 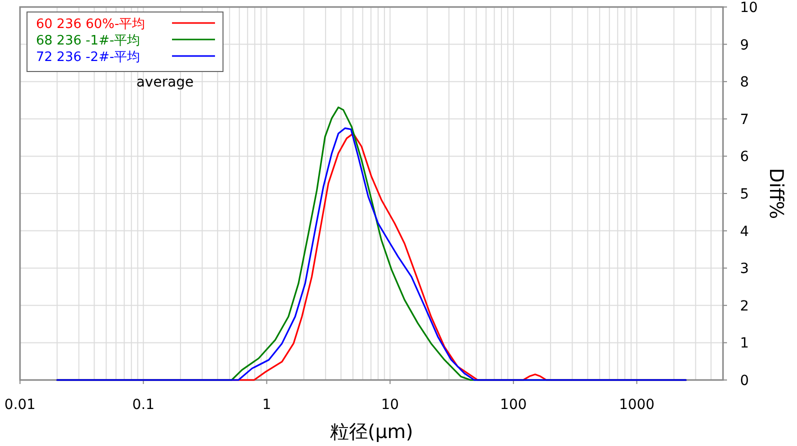 I want to click on annotation: average, so click(x=165, y=82).